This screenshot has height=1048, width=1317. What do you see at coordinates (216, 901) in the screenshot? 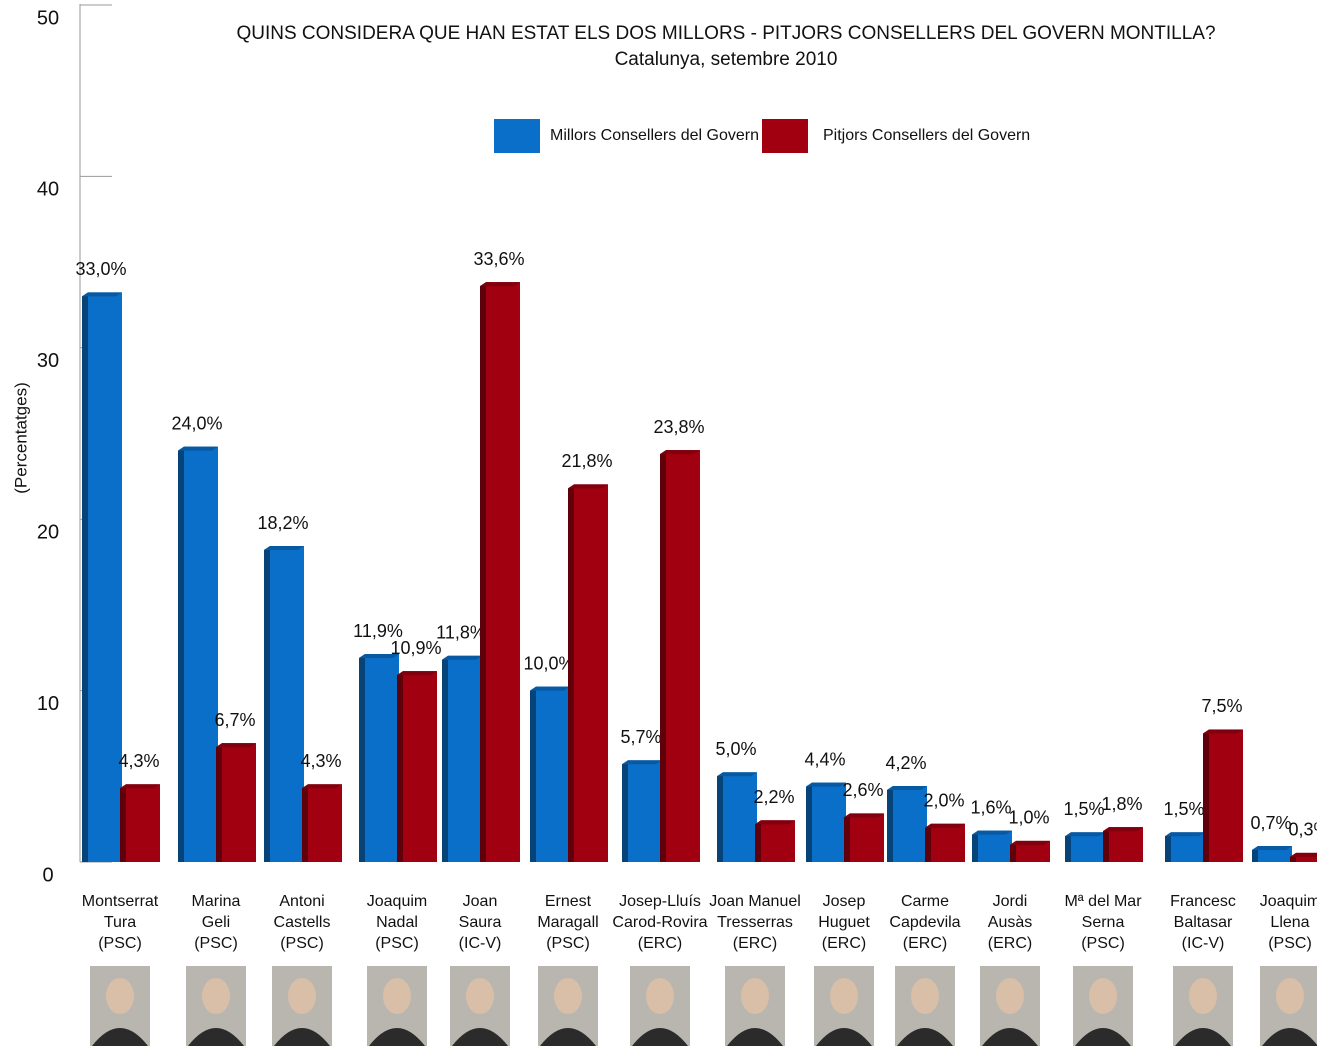
I see `x-tick-label: Marina` at bounding box center [216, 901].